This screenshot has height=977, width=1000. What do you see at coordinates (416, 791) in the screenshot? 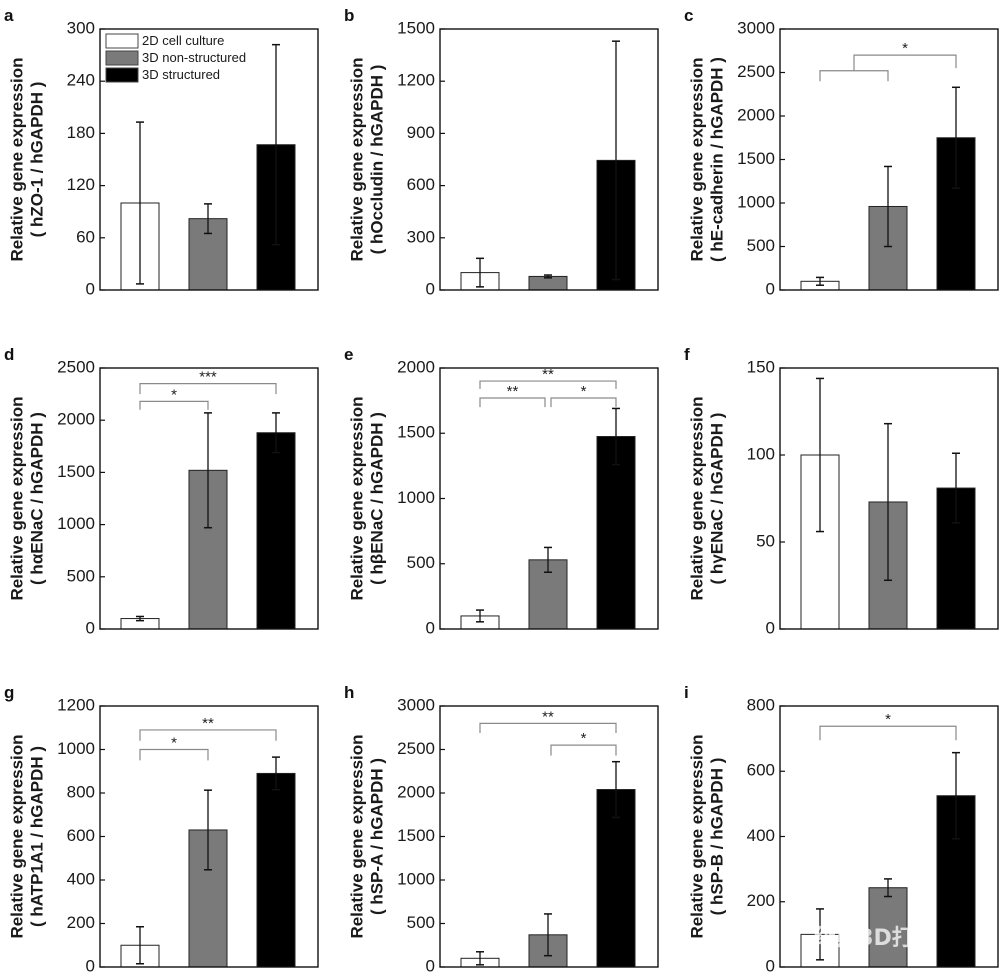
I see `y-tick-label: 2000` at bounding box center [416, 791].